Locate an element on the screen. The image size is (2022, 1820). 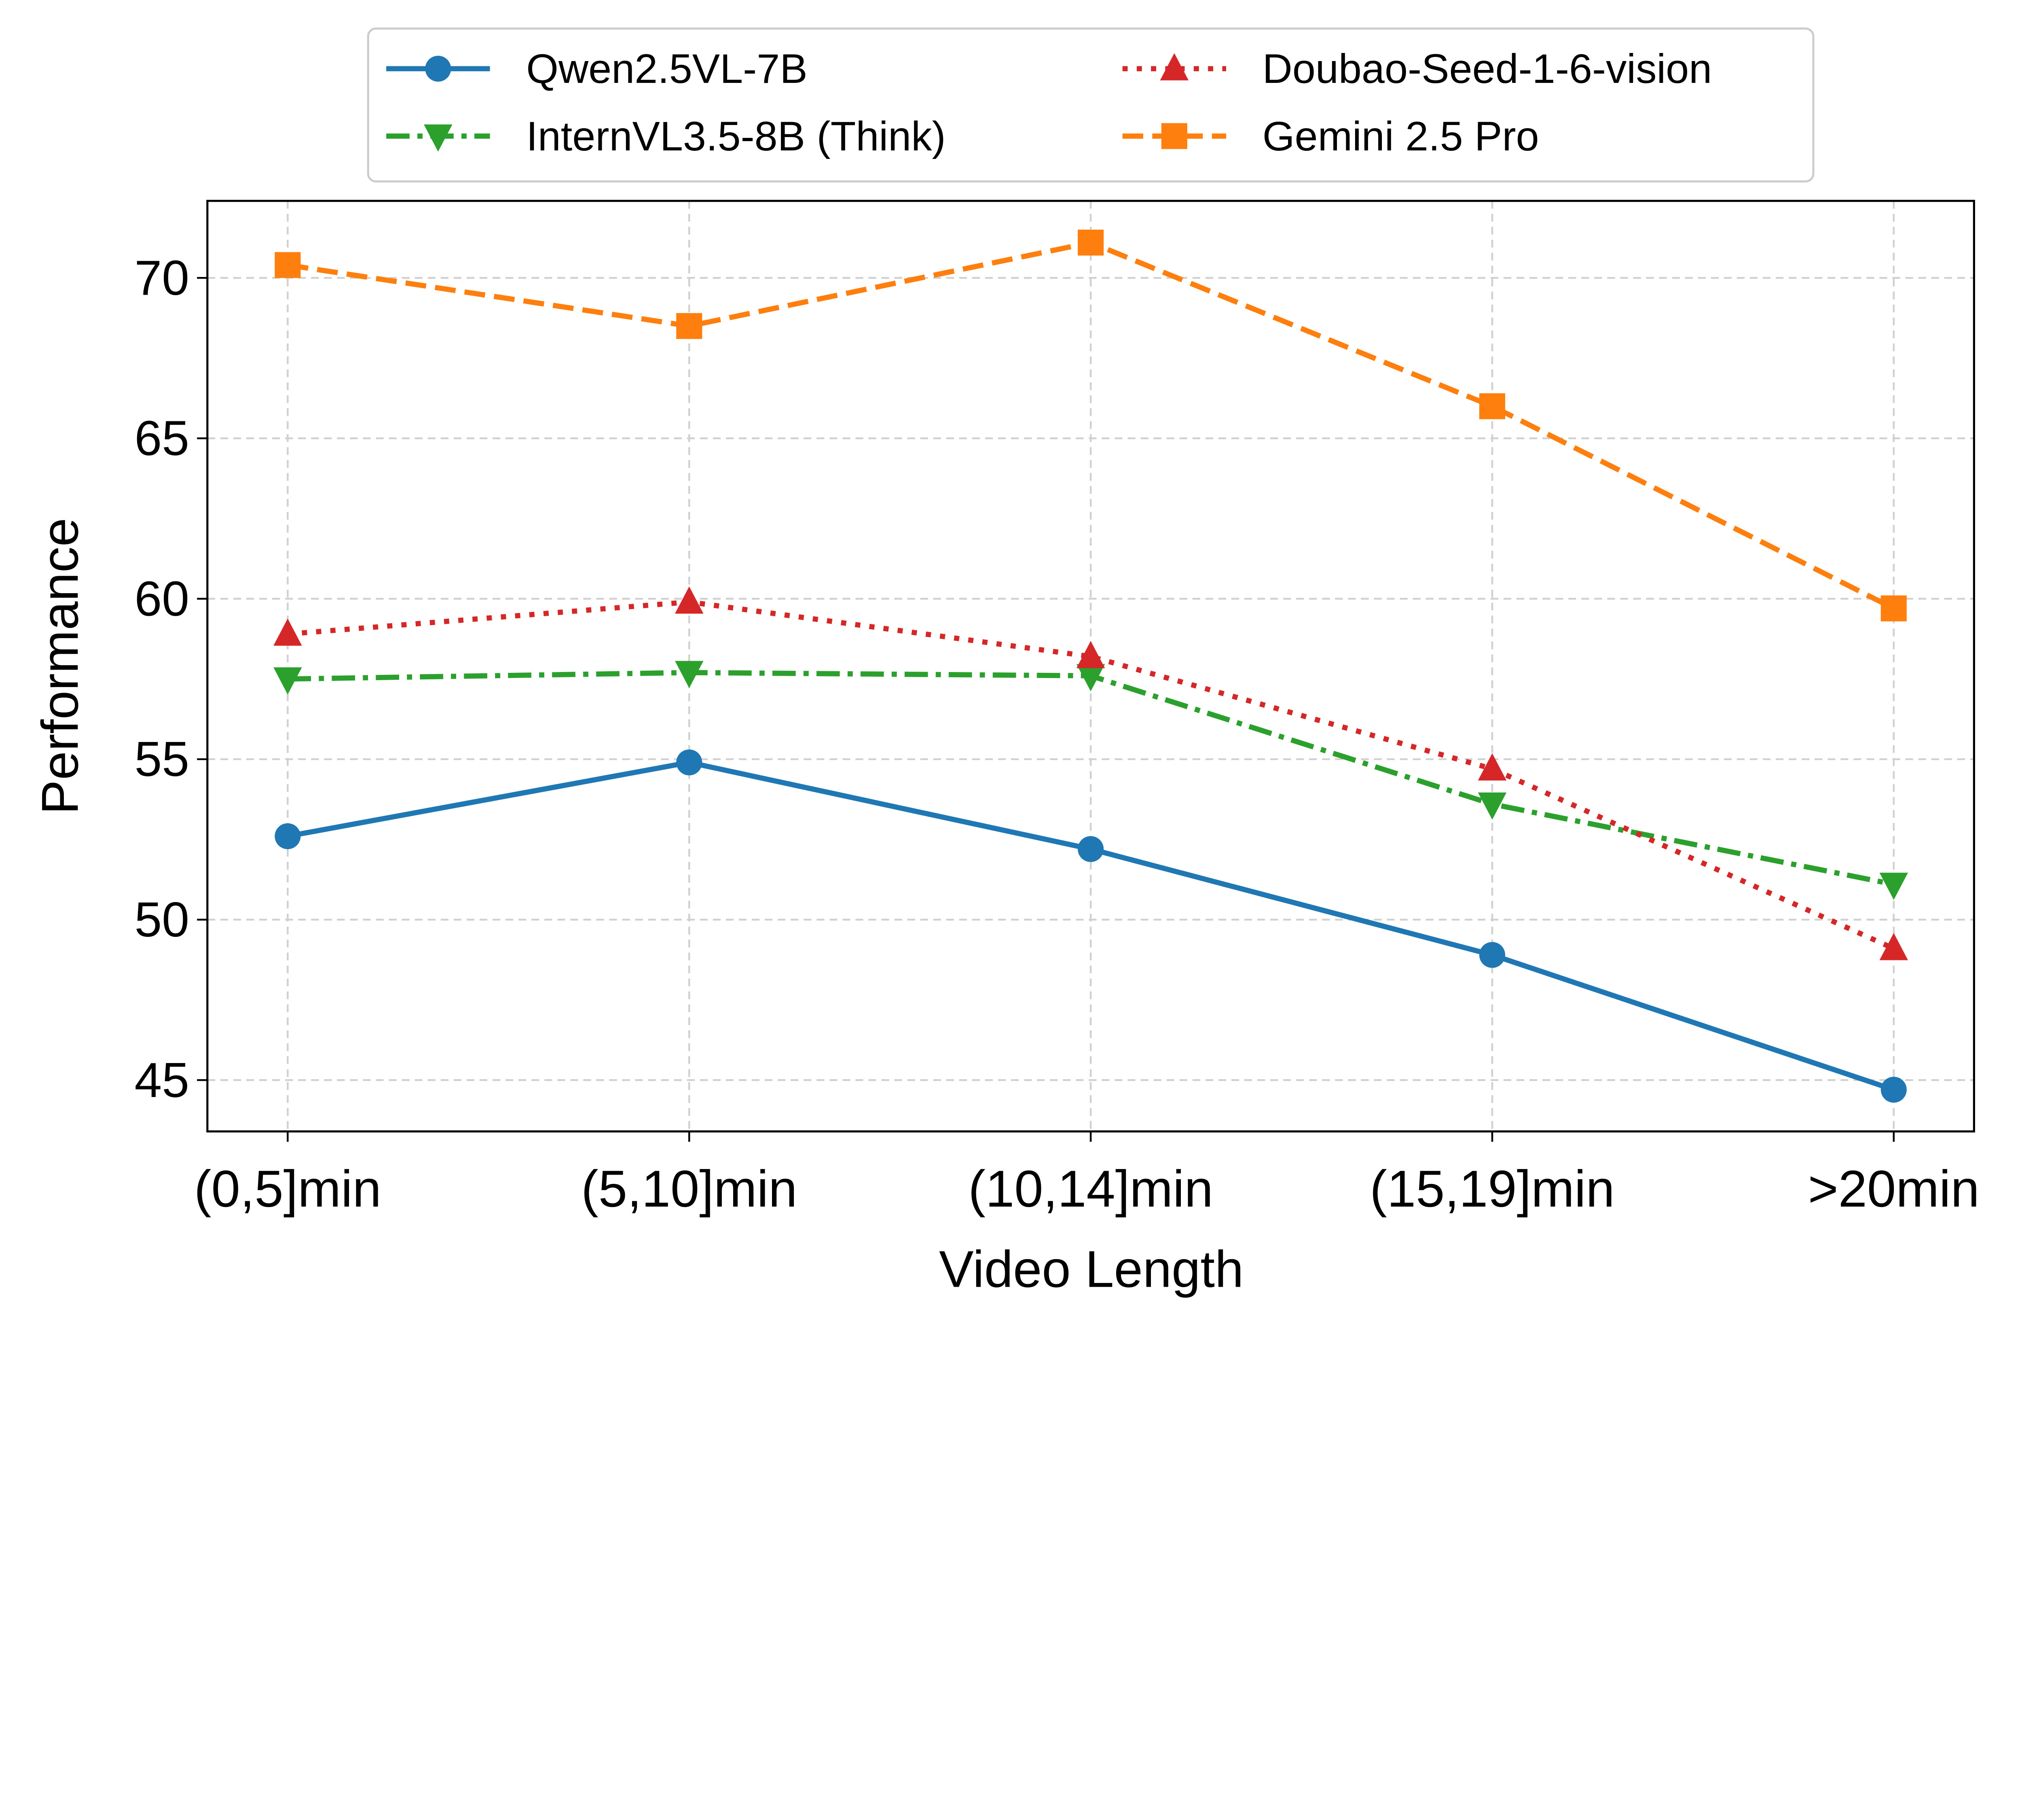
legend-item: Doubao-Seed-1-6-vision is located at coordinates (1417, 68).